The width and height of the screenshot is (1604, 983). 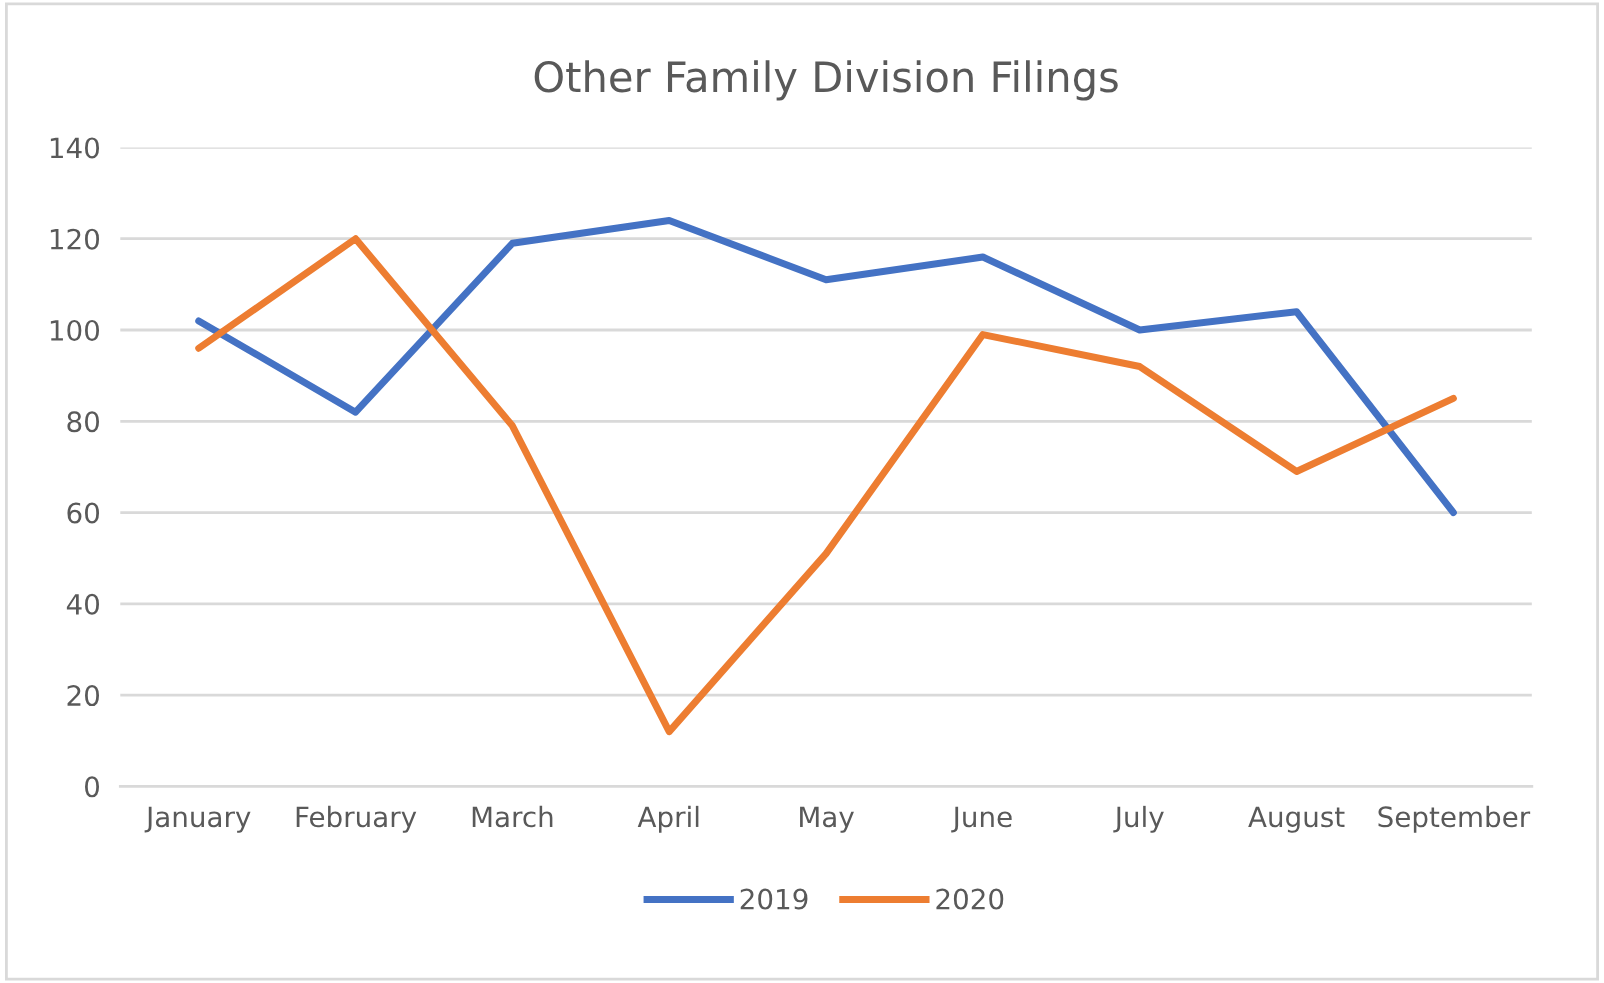 What do you see at coordinates (83, 604) in the screenshot?
I see `y-tick-label: 40` at bounding box center [83, 604].